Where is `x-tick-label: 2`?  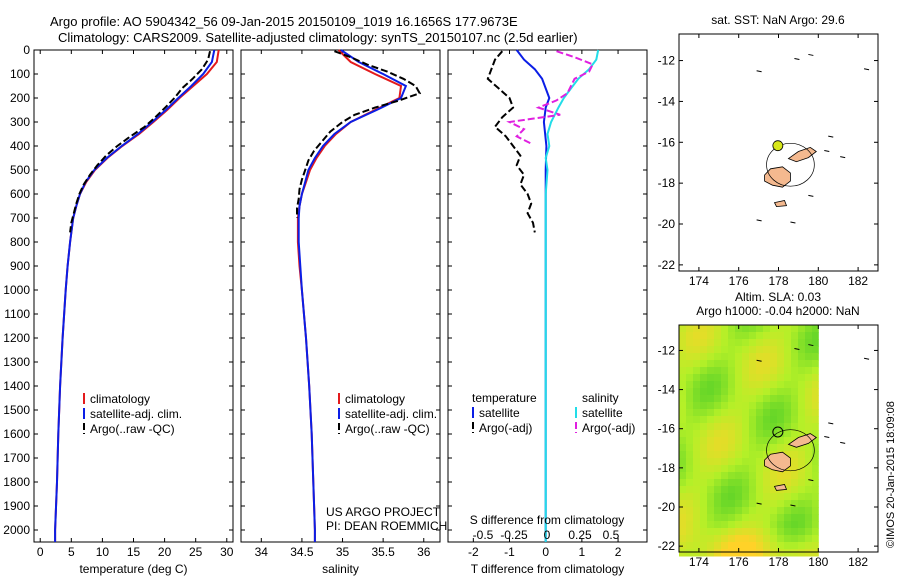 x-tick-label: 2 is located at coordinates (618, 552).